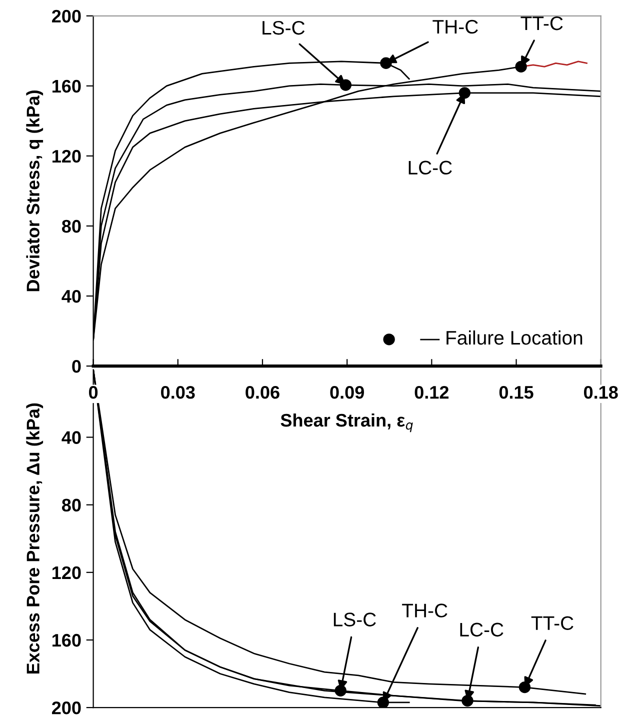 The height and width of the screenshot is (722, 622). What do you see at coordinates (35, 191) in the screenshot?
I see `y-axis-title: Deviator Stress, q (kPa)` at bounding box center [35, 191].